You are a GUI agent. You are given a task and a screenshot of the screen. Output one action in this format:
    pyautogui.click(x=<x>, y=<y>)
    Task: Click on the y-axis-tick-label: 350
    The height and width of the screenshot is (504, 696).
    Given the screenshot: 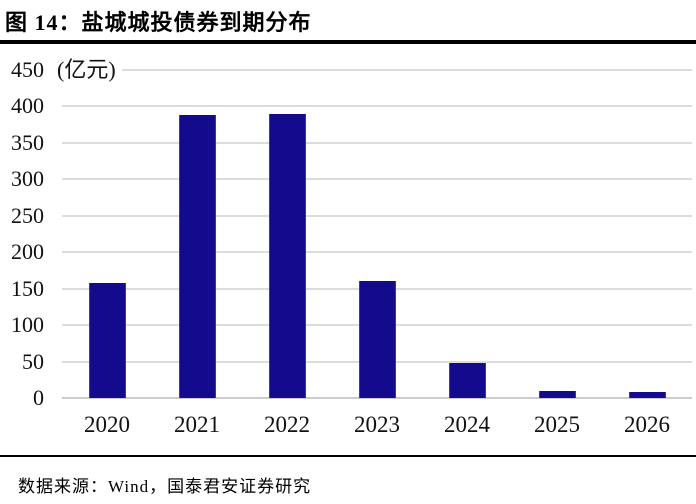 What is the action you would take?
    pyautogui.click(x=27, y=142)
    